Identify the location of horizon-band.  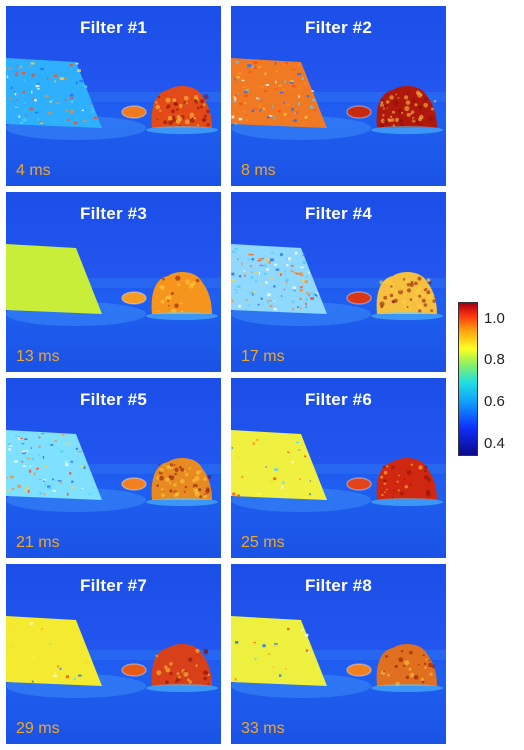
(113, 655).